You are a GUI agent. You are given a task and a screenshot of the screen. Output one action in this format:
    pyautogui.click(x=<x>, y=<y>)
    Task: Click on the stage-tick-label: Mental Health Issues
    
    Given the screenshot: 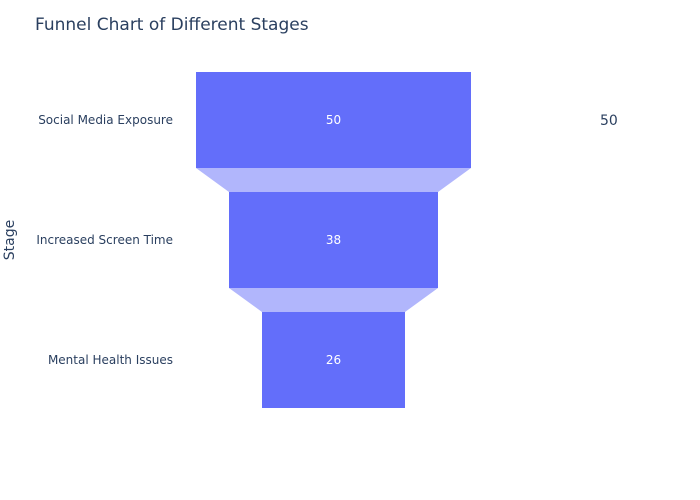 What is the action you would take?
    pyautogui.click(x=110, y=360)
    